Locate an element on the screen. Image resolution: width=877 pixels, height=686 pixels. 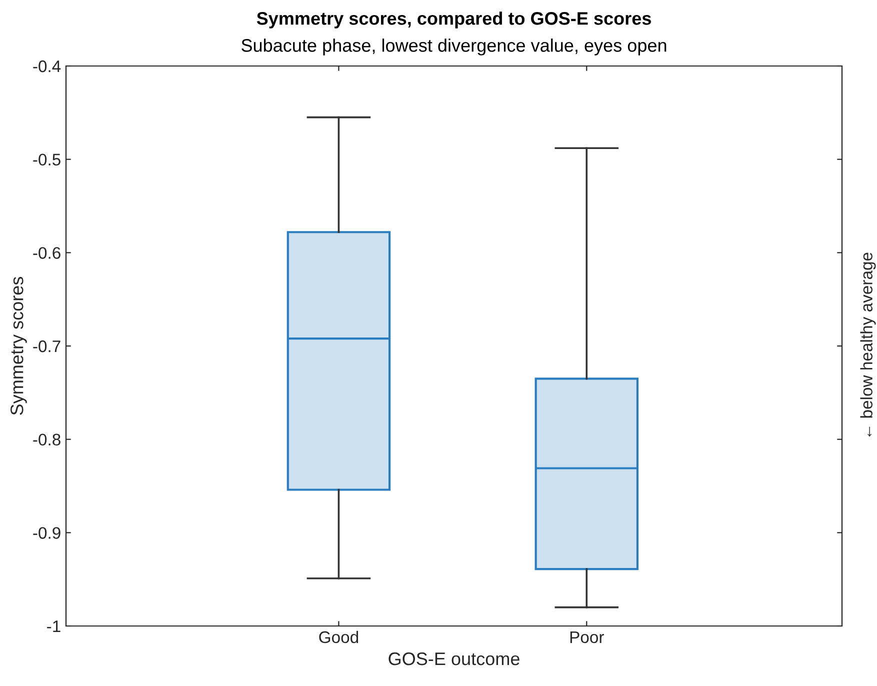
y-tick-label: -0.8 is located at coordinates (46, 440).